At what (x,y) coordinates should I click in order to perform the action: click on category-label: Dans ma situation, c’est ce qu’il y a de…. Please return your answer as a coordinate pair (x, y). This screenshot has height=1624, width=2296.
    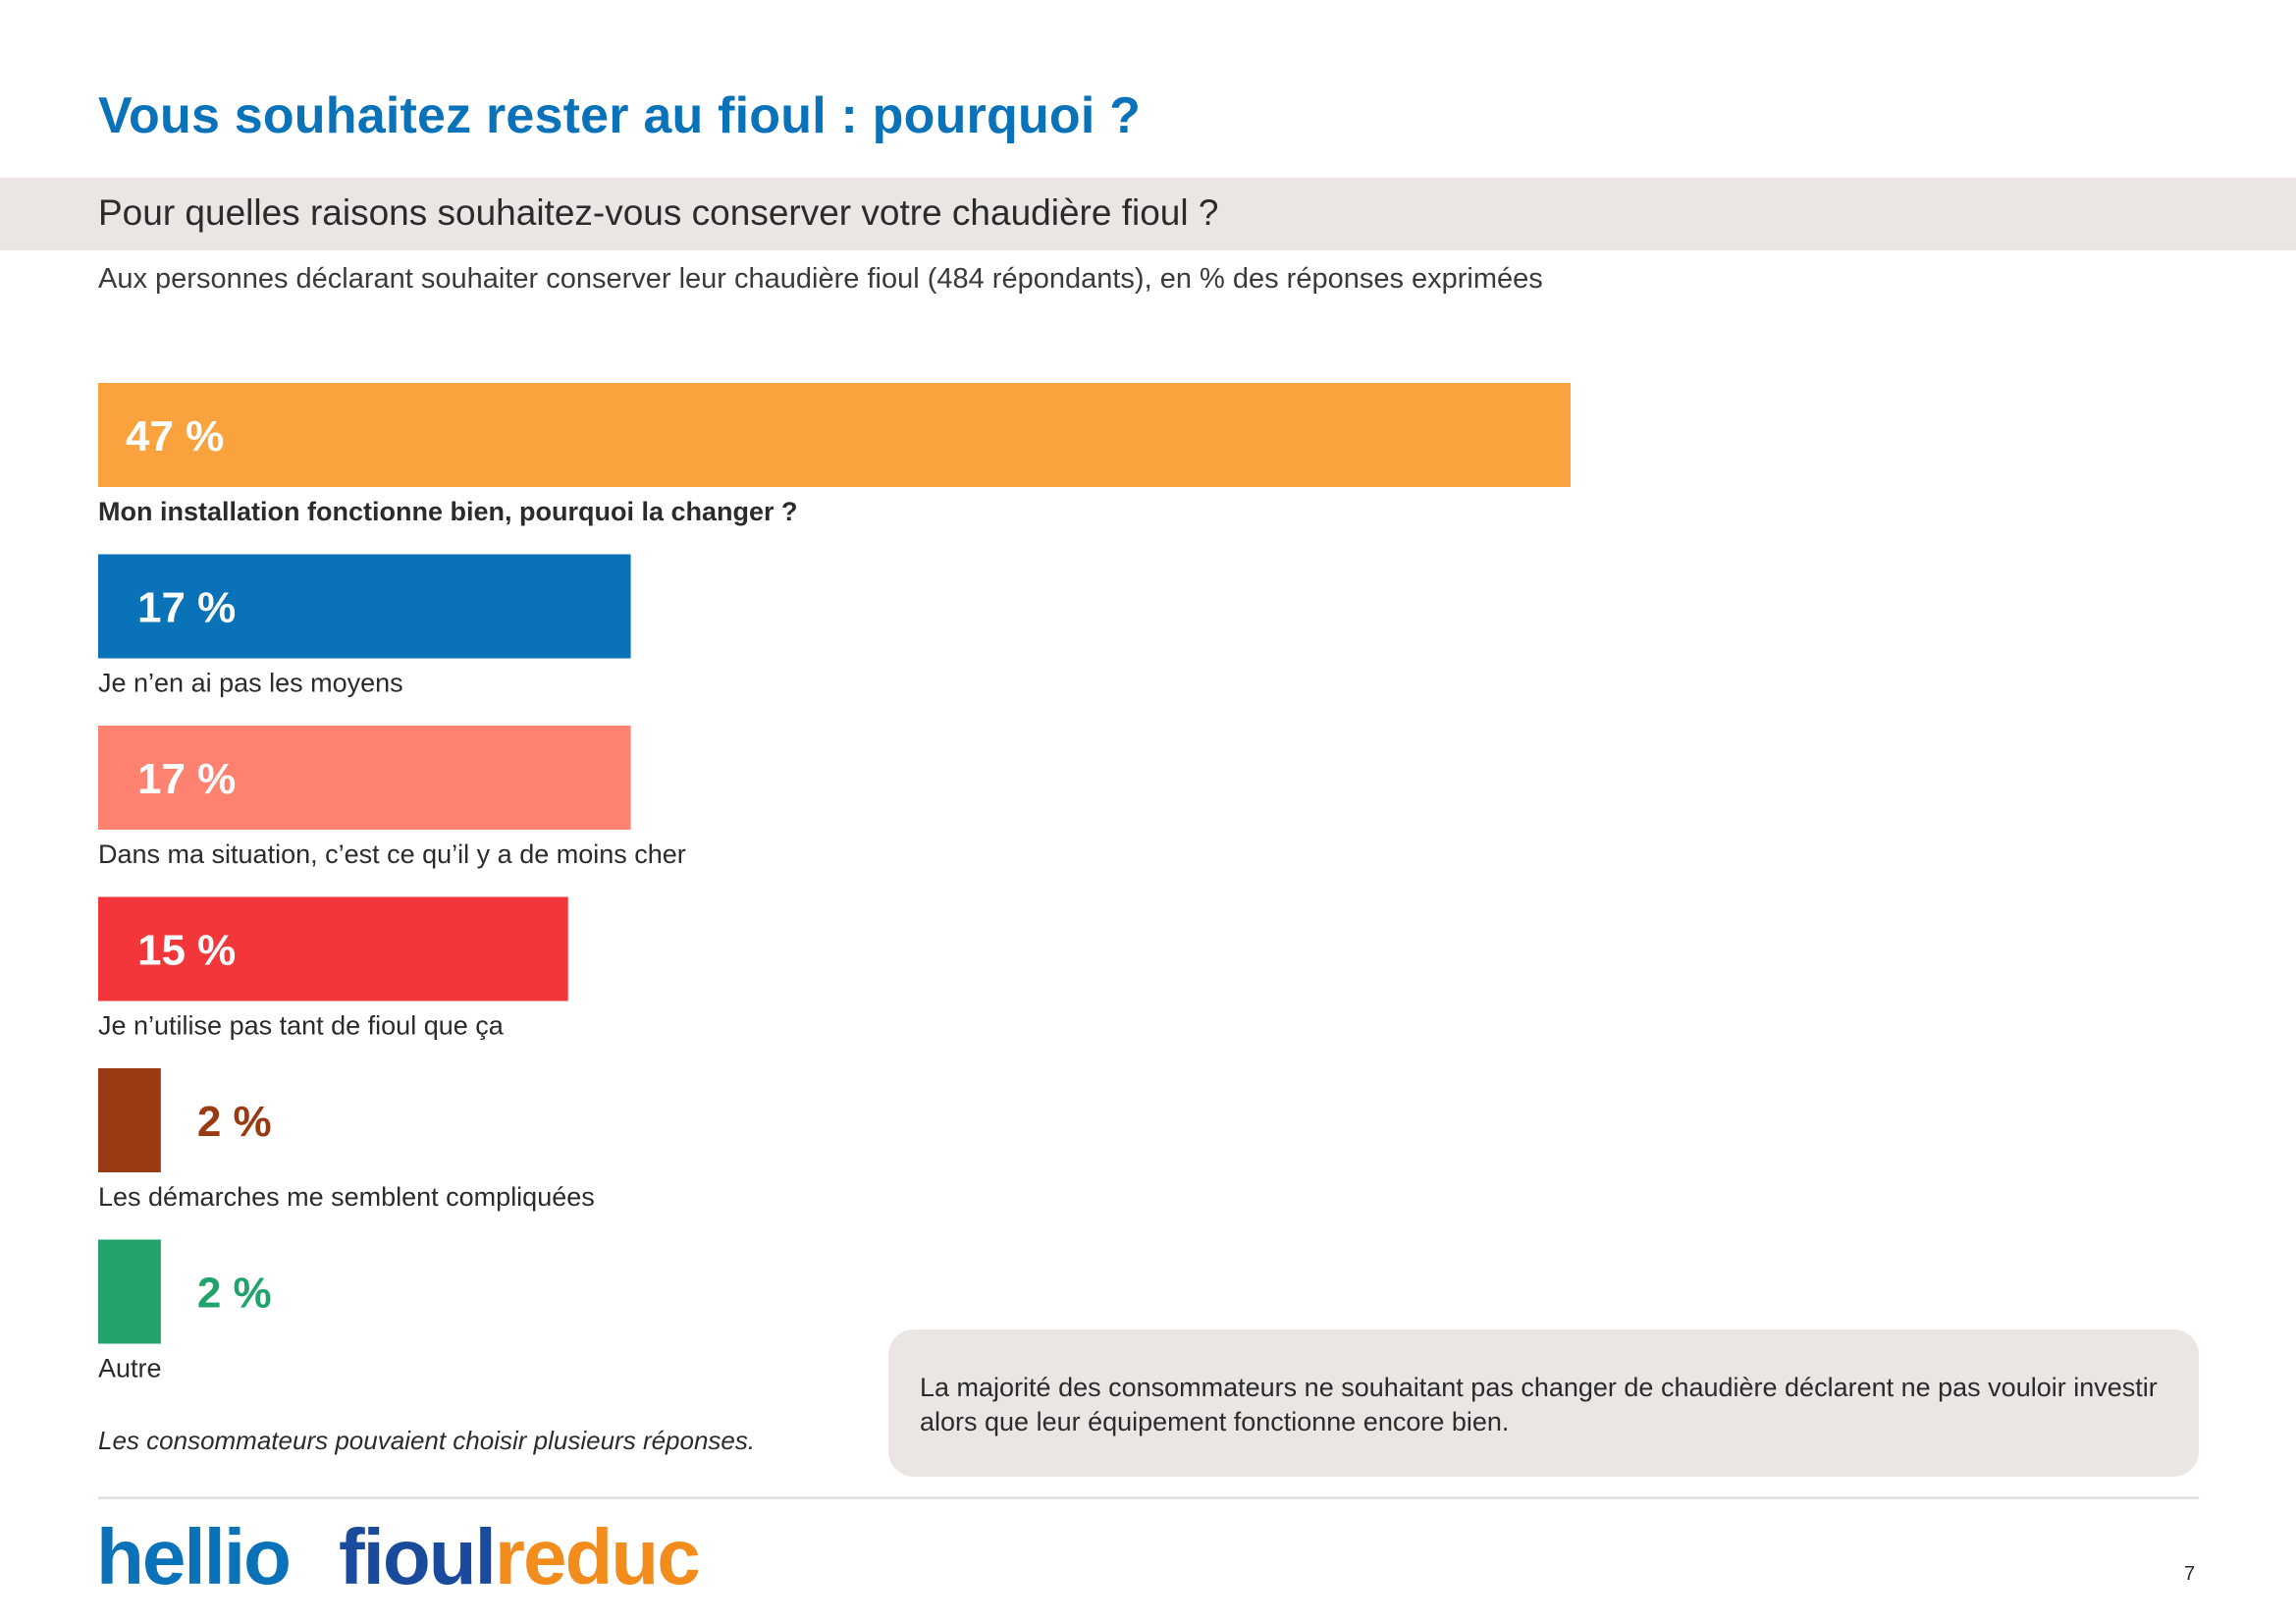
    Looking at the image, I should click on (392, 854).